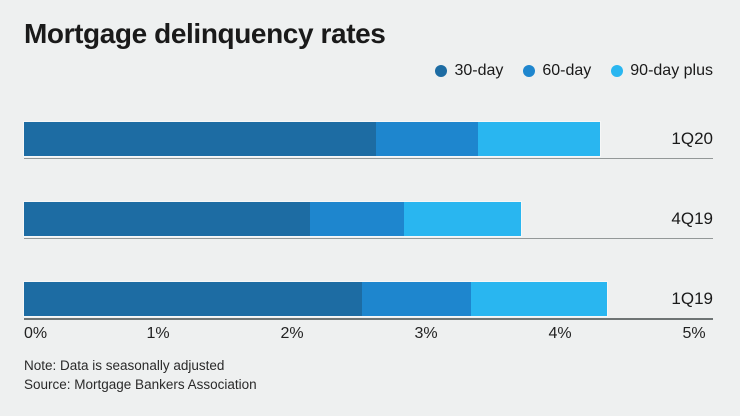  I want to click on category-label-1q19: 1Q19, so click(692, 298).